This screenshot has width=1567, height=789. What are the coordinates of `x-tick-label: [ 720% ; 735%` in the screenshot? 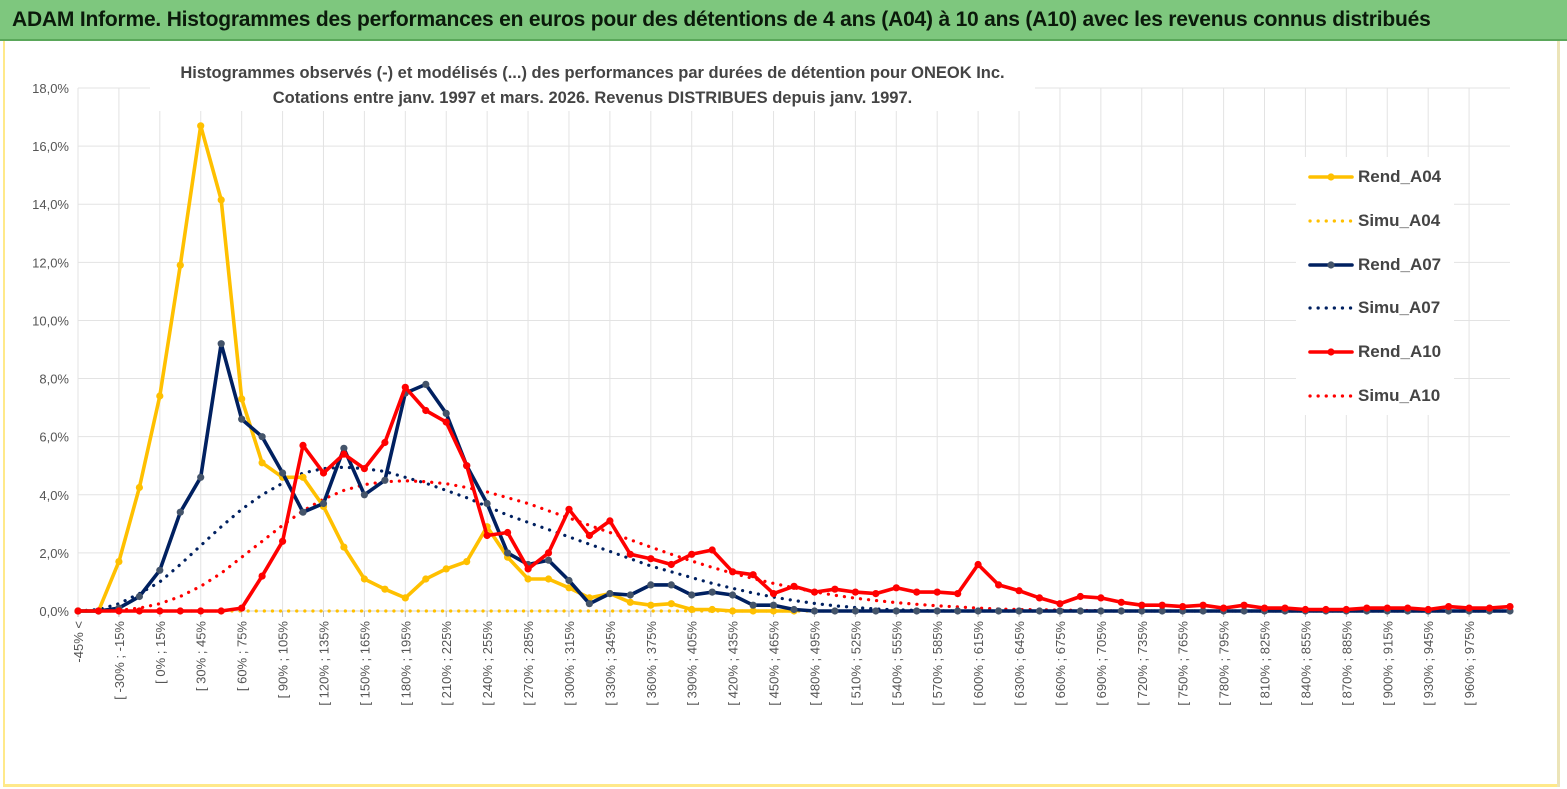 It's located at (1142, 663).